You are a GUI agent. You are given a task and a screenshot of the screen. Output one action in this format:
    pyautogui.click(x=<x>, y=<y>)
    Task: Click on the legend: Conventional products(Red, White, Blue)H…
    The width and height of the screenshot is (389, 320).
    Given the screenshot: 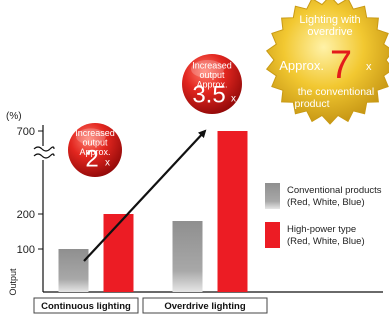 What is the action you would take?
    pyautogui.click(x=323, y=215)
    